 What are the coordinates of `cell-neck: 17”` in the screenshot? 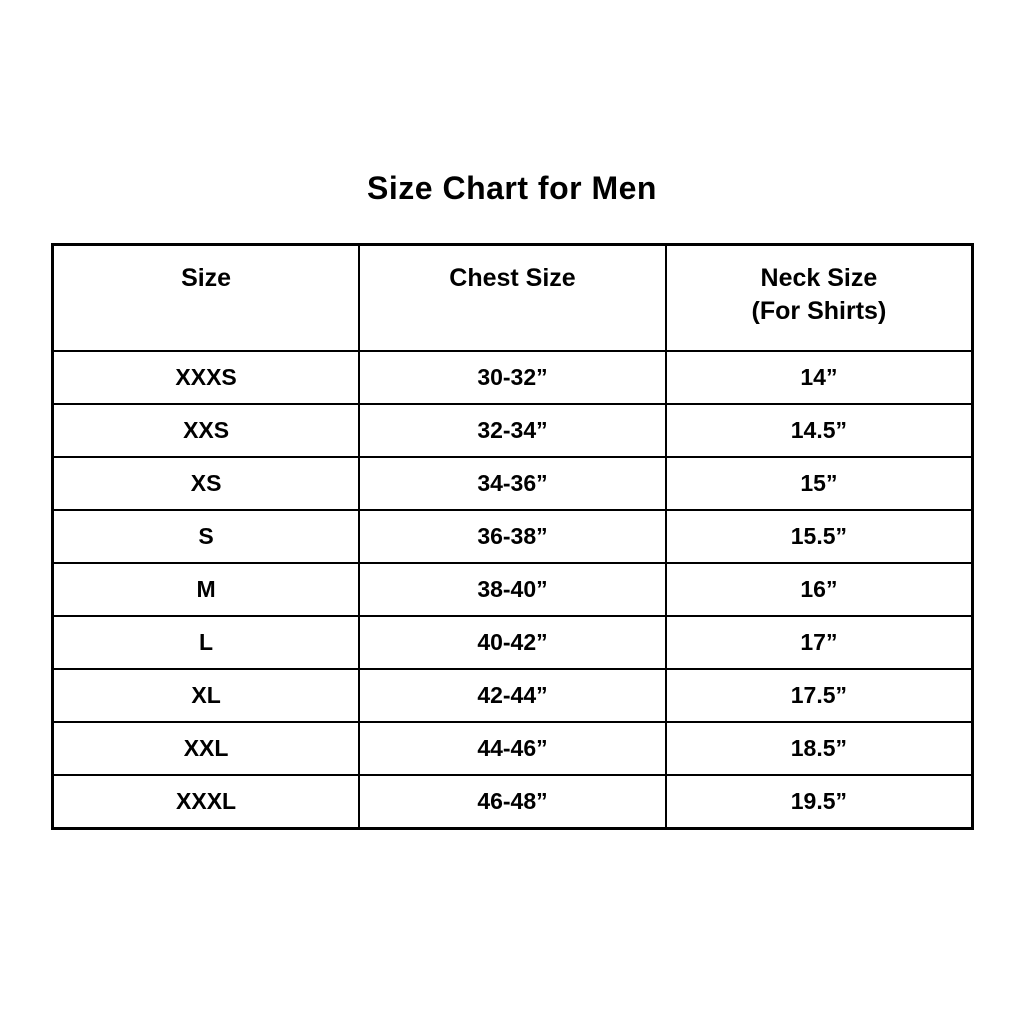 It's located at (819, 642).